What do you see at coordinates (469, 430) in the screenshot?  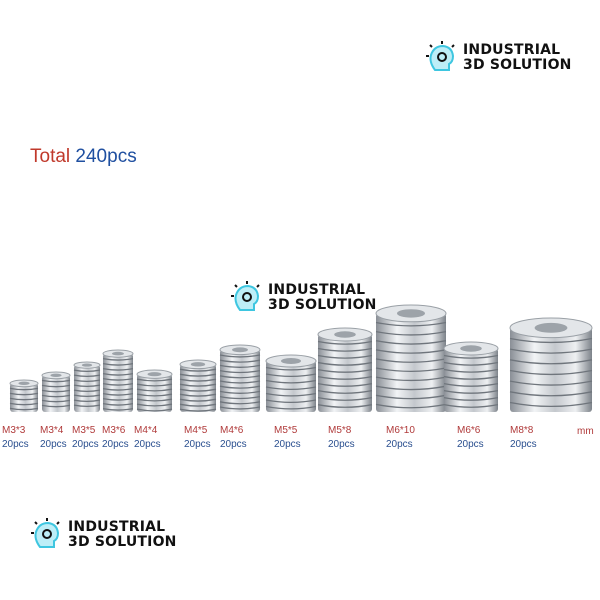 I see `size-label: M6*6` at bounding box center [469, 430].